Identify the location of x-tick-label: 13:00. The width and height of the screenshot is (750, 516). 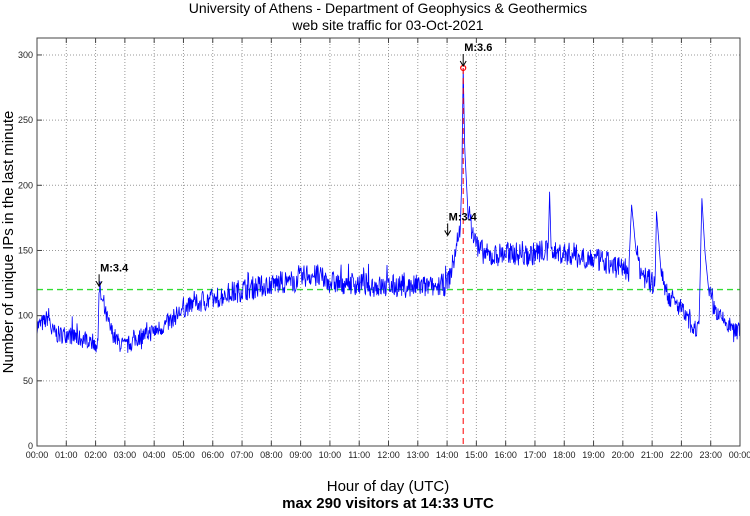
(418, 455).